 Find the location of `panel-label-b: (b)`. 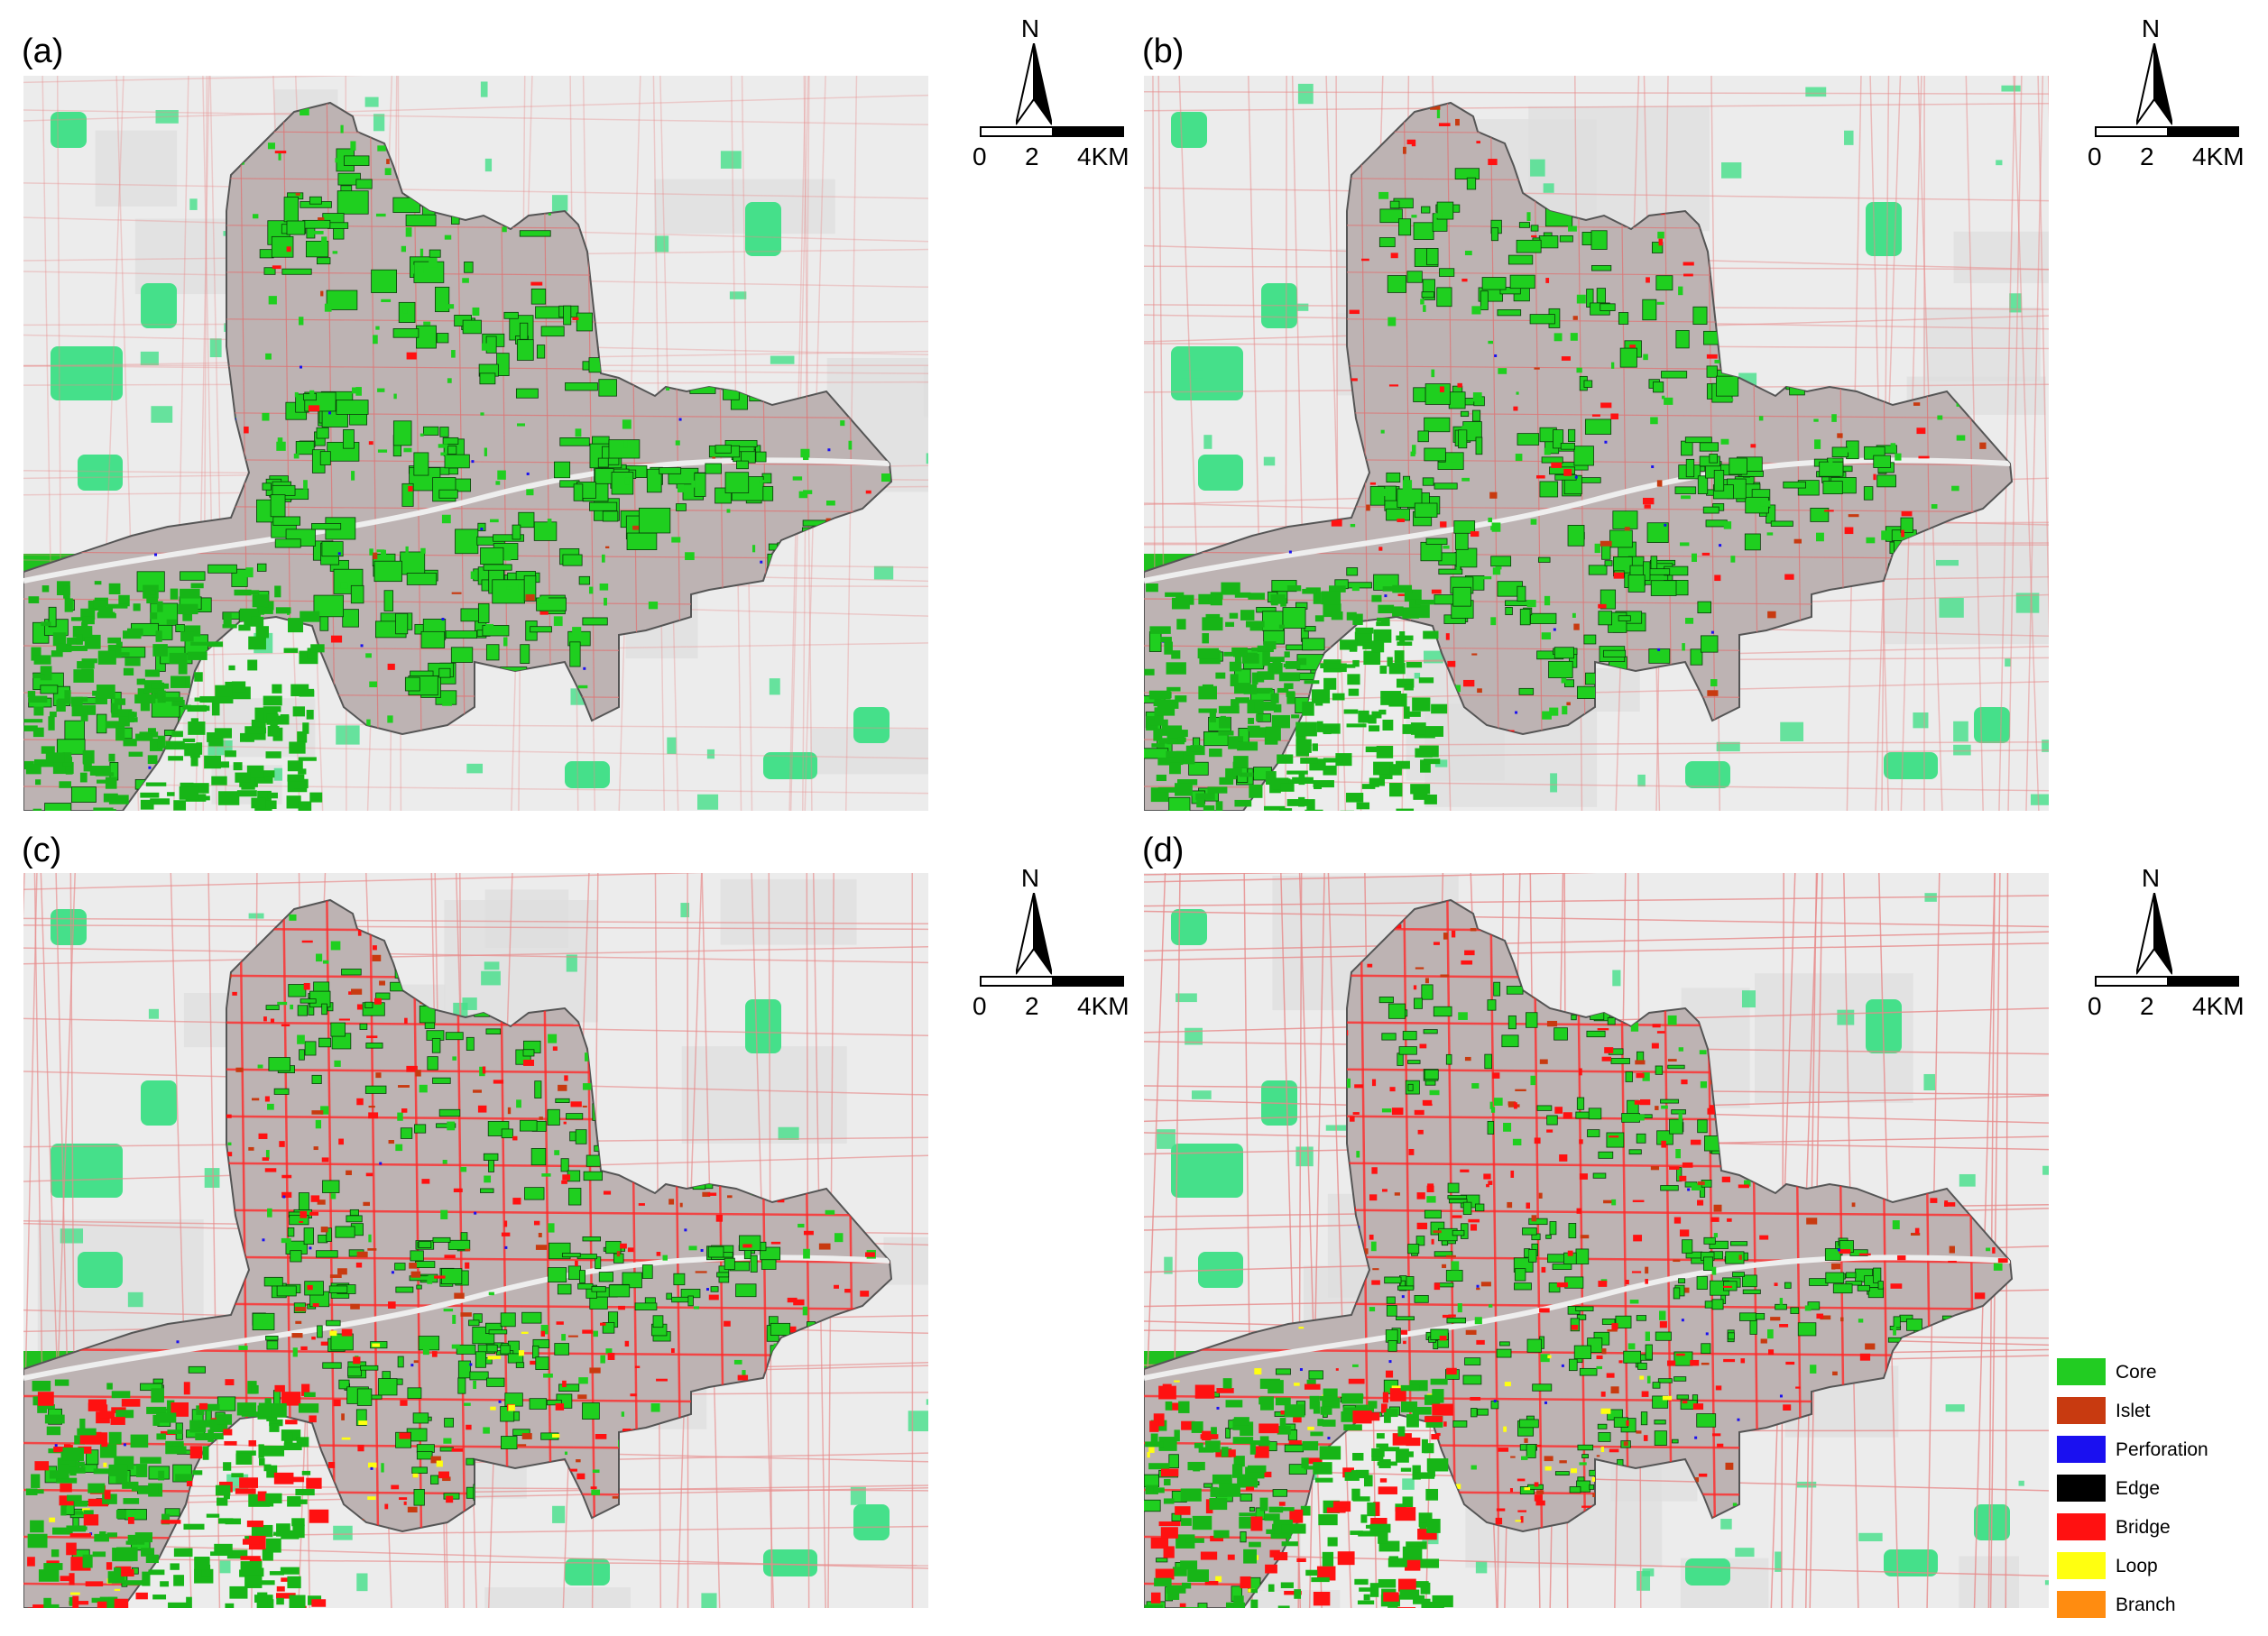

panel-label-b: (b) is located at coordinates (1163, 51).